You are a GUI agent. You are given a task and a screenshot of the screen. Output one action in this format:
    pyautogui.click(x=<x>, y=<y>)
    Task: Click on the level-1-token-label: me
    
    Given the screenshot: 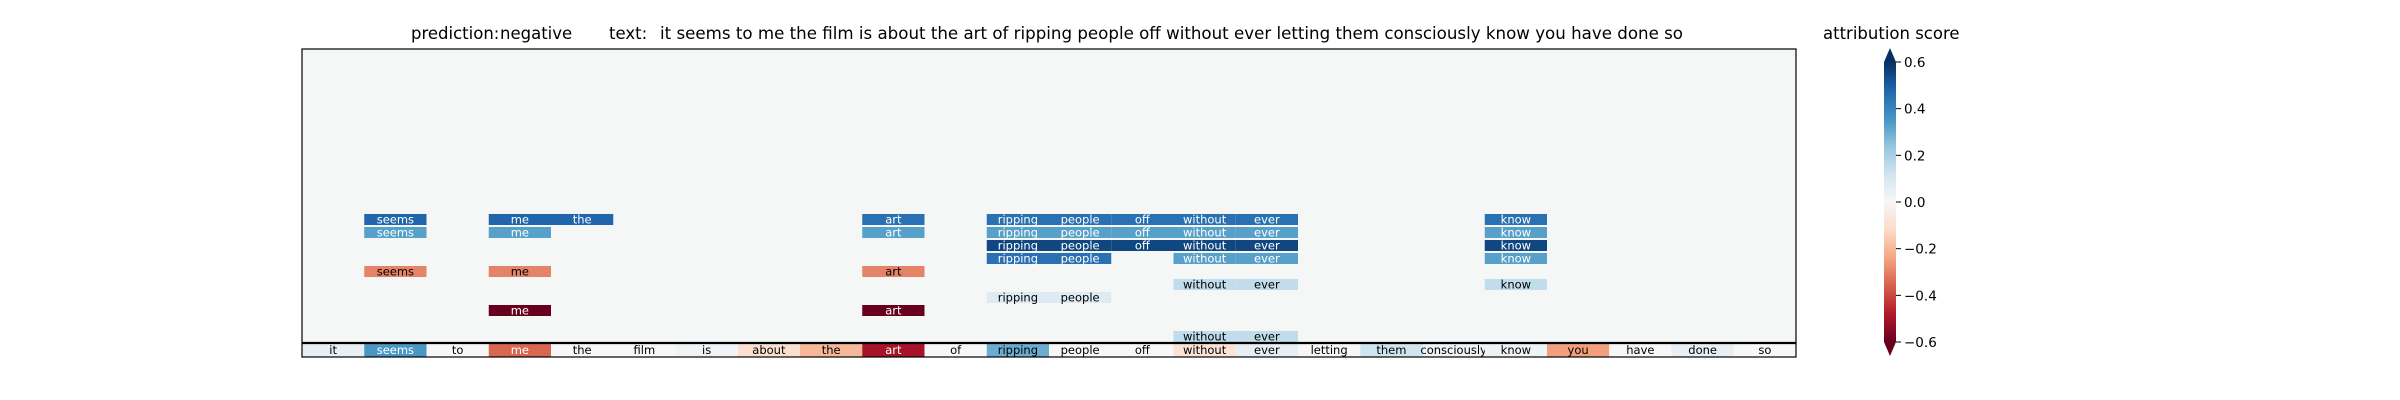 What is the action you would take?
    pyautogui.click(x=520, y=233)
    